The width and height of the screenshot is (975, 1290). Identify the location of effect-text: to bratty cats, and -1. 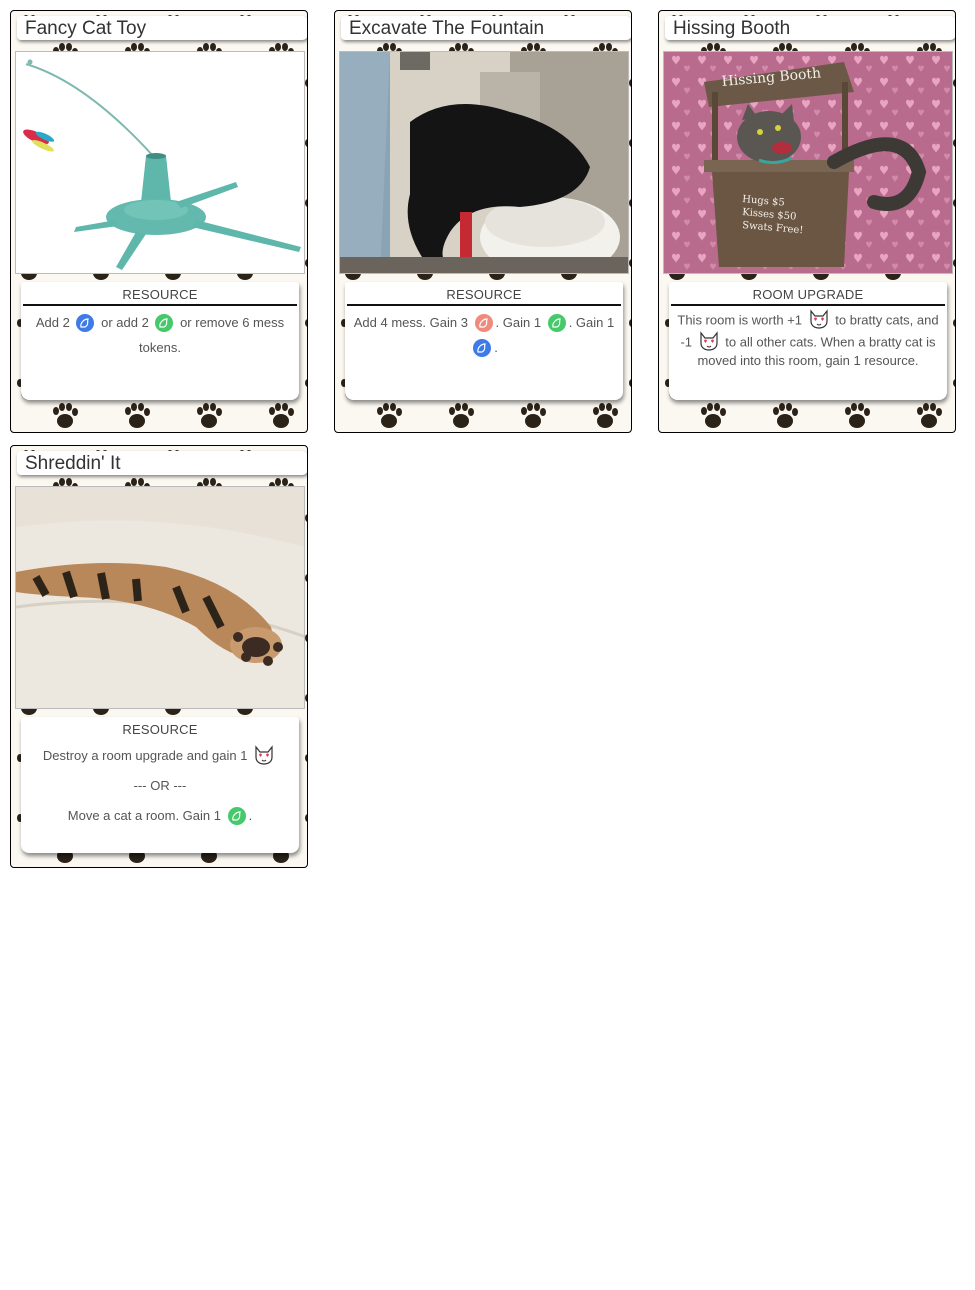
(809, 331).